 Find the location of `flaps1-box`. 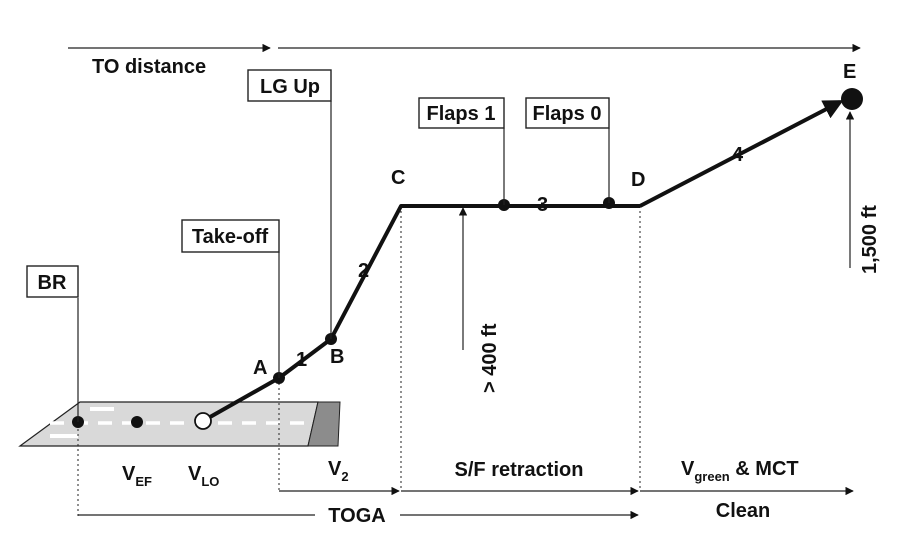

flaps1-box is located at coordinates (461, 113).